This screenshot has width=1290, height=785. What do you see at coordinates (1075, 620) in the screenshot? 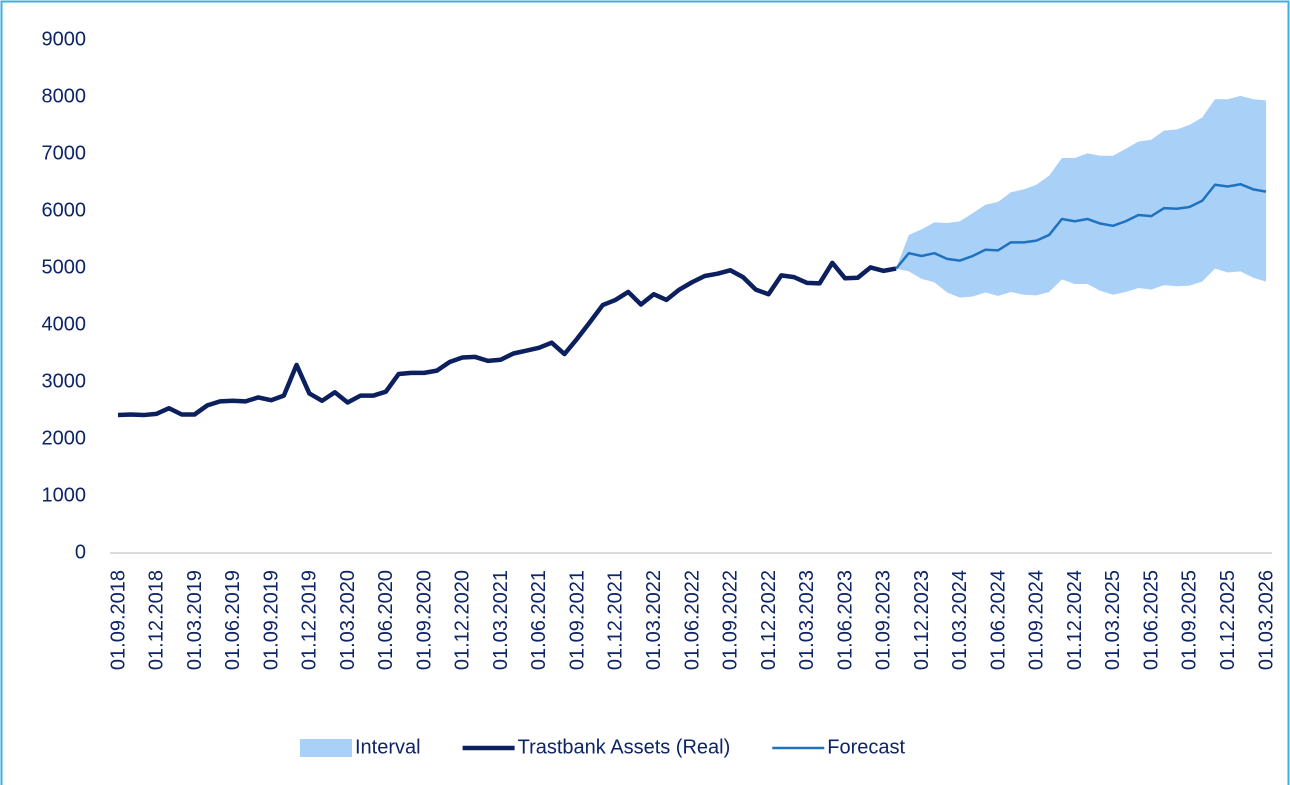
I see `x-tick-label: 01.12.2024` at bounding box center [1075, 620].